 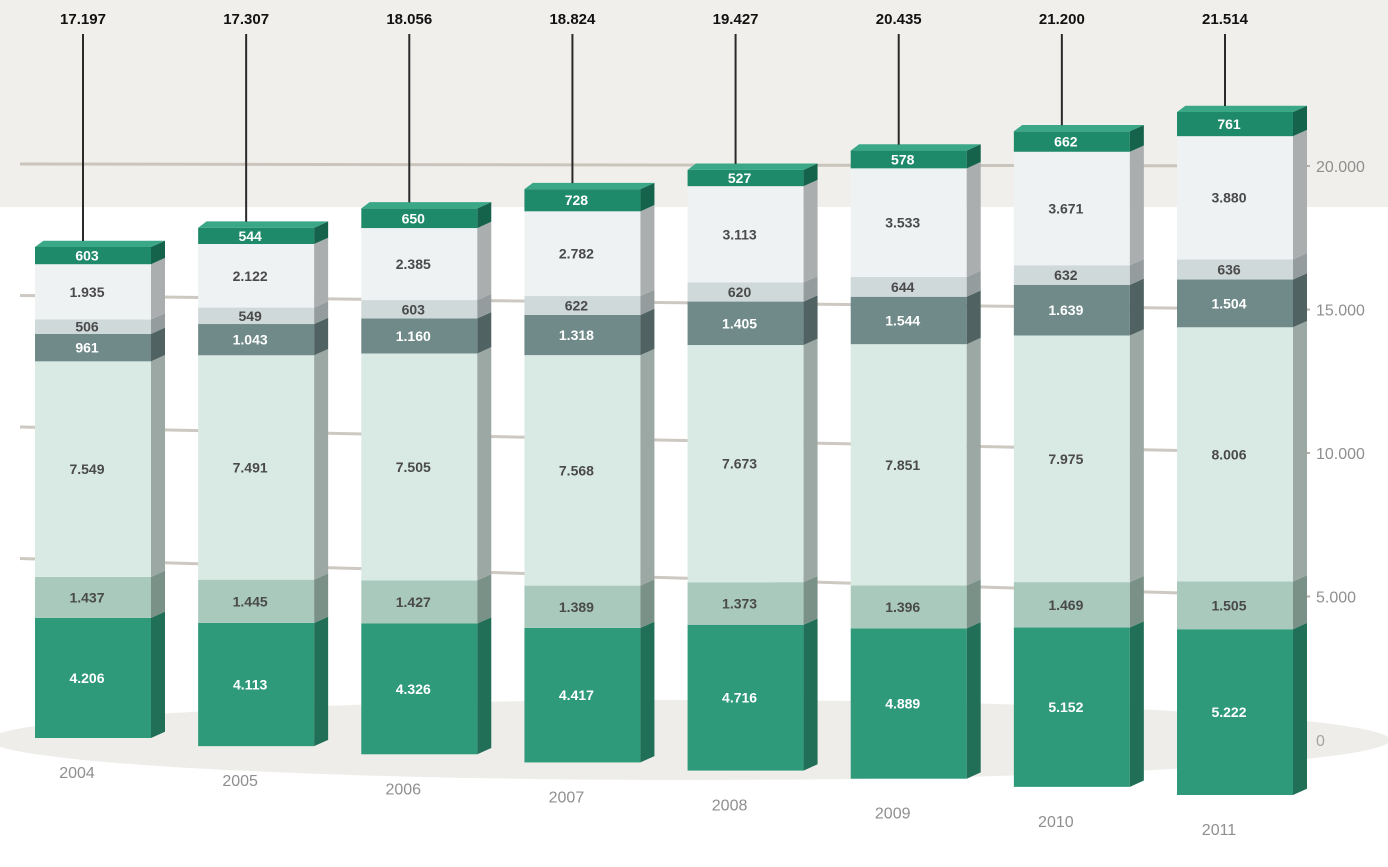 I want to click on y-tick-label: 0, so click(x=1320, y=741).